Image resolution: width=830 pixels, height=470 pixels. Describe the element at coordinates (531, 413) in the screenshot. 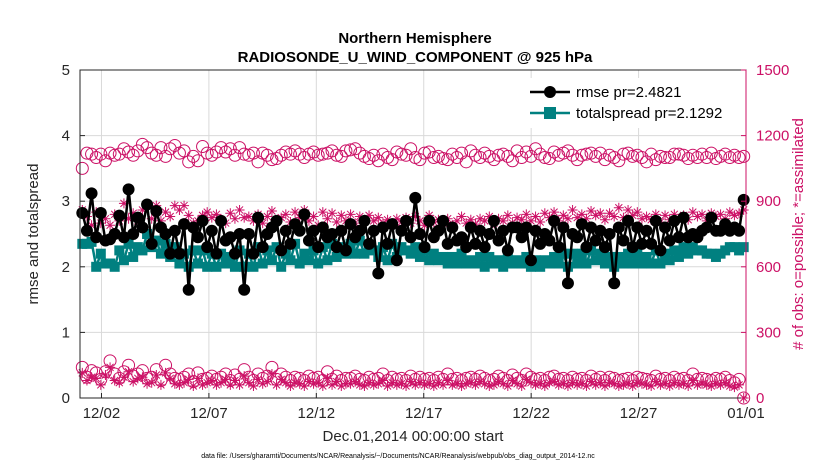

I see `x-tick-label: 12/22` at that location.